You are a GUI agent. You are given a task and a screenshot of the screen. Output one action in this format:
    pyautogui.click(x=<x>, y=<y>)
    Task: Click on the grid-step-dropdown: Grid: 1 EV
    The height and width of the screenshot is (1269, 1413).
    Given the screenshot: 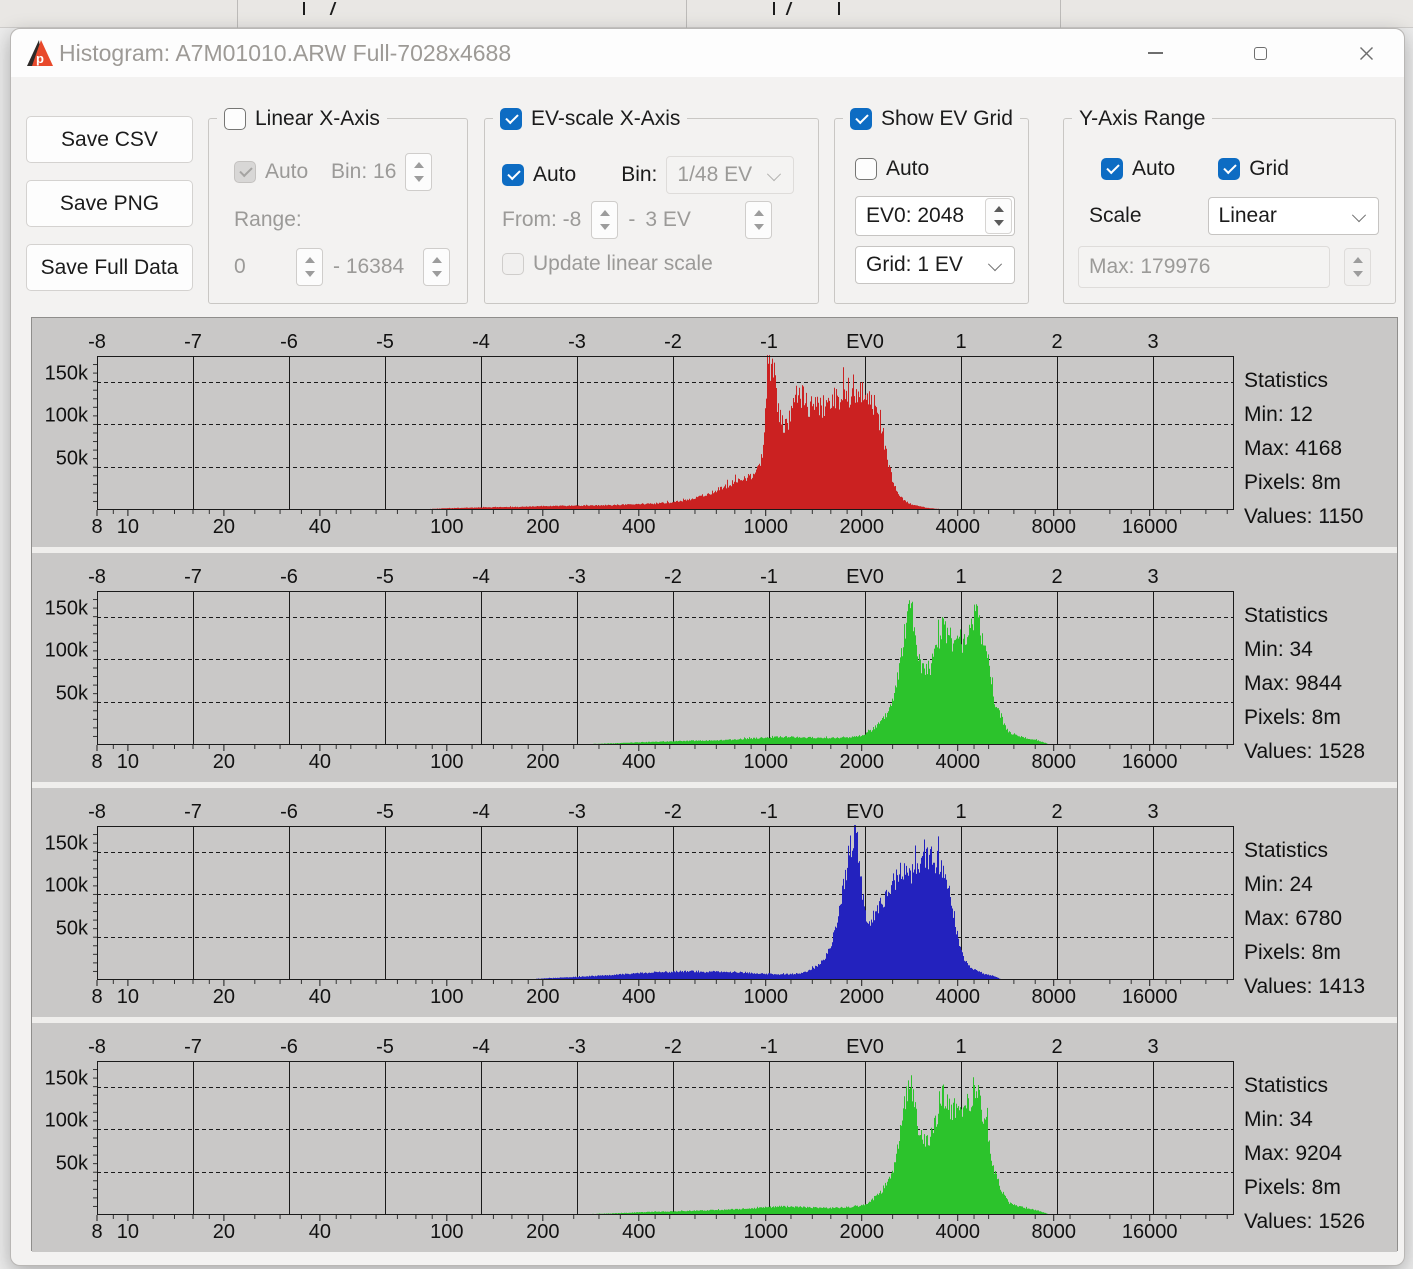 What is the action you would take?
    pyautogui.click(x=935, y=265)
    